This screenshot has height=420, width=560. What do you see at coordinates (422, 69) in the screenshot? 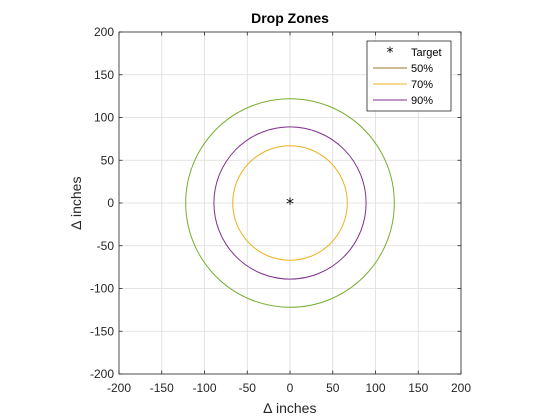
I see `legend-label: 50%` at bounding box center [422, 69].